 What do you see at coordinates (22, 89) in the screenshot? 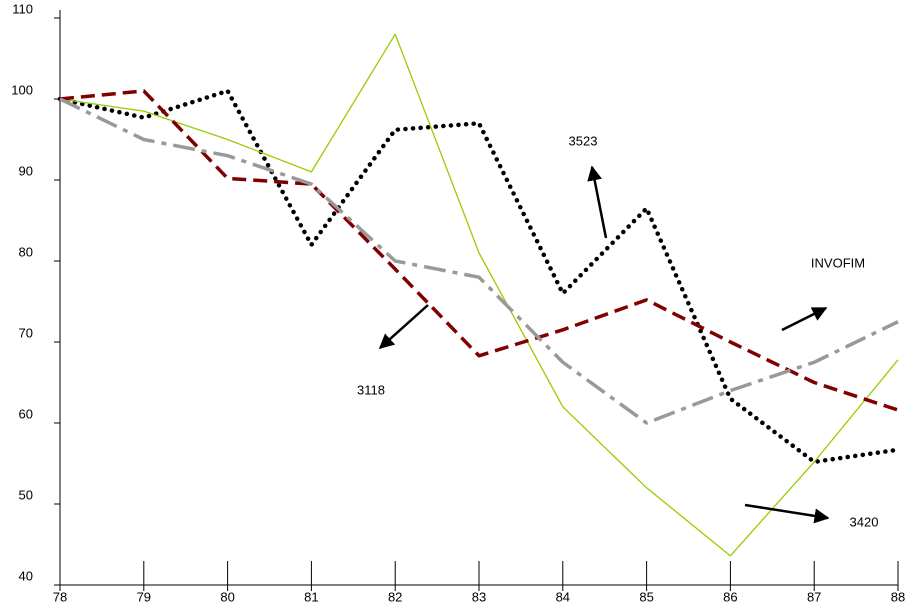
I see `y-tick-label: 100` at bounding box center [22, 89].